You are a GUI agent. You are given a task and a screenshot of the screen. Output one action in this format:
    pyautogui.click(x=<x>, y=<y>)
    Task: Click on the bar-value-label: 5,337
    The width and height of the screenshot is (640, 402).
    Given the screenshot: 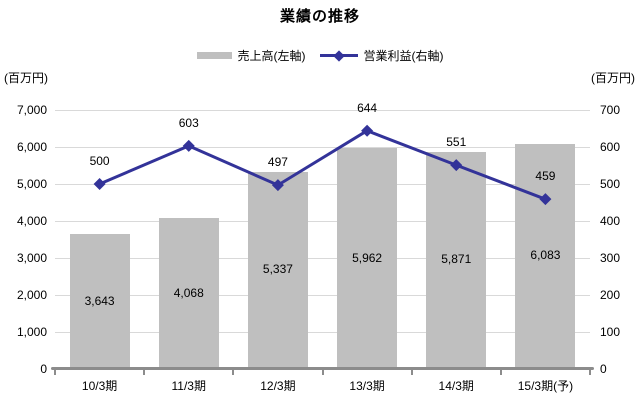 What is the action you would take?
    pyautogui.click(x=277, y=269)
    